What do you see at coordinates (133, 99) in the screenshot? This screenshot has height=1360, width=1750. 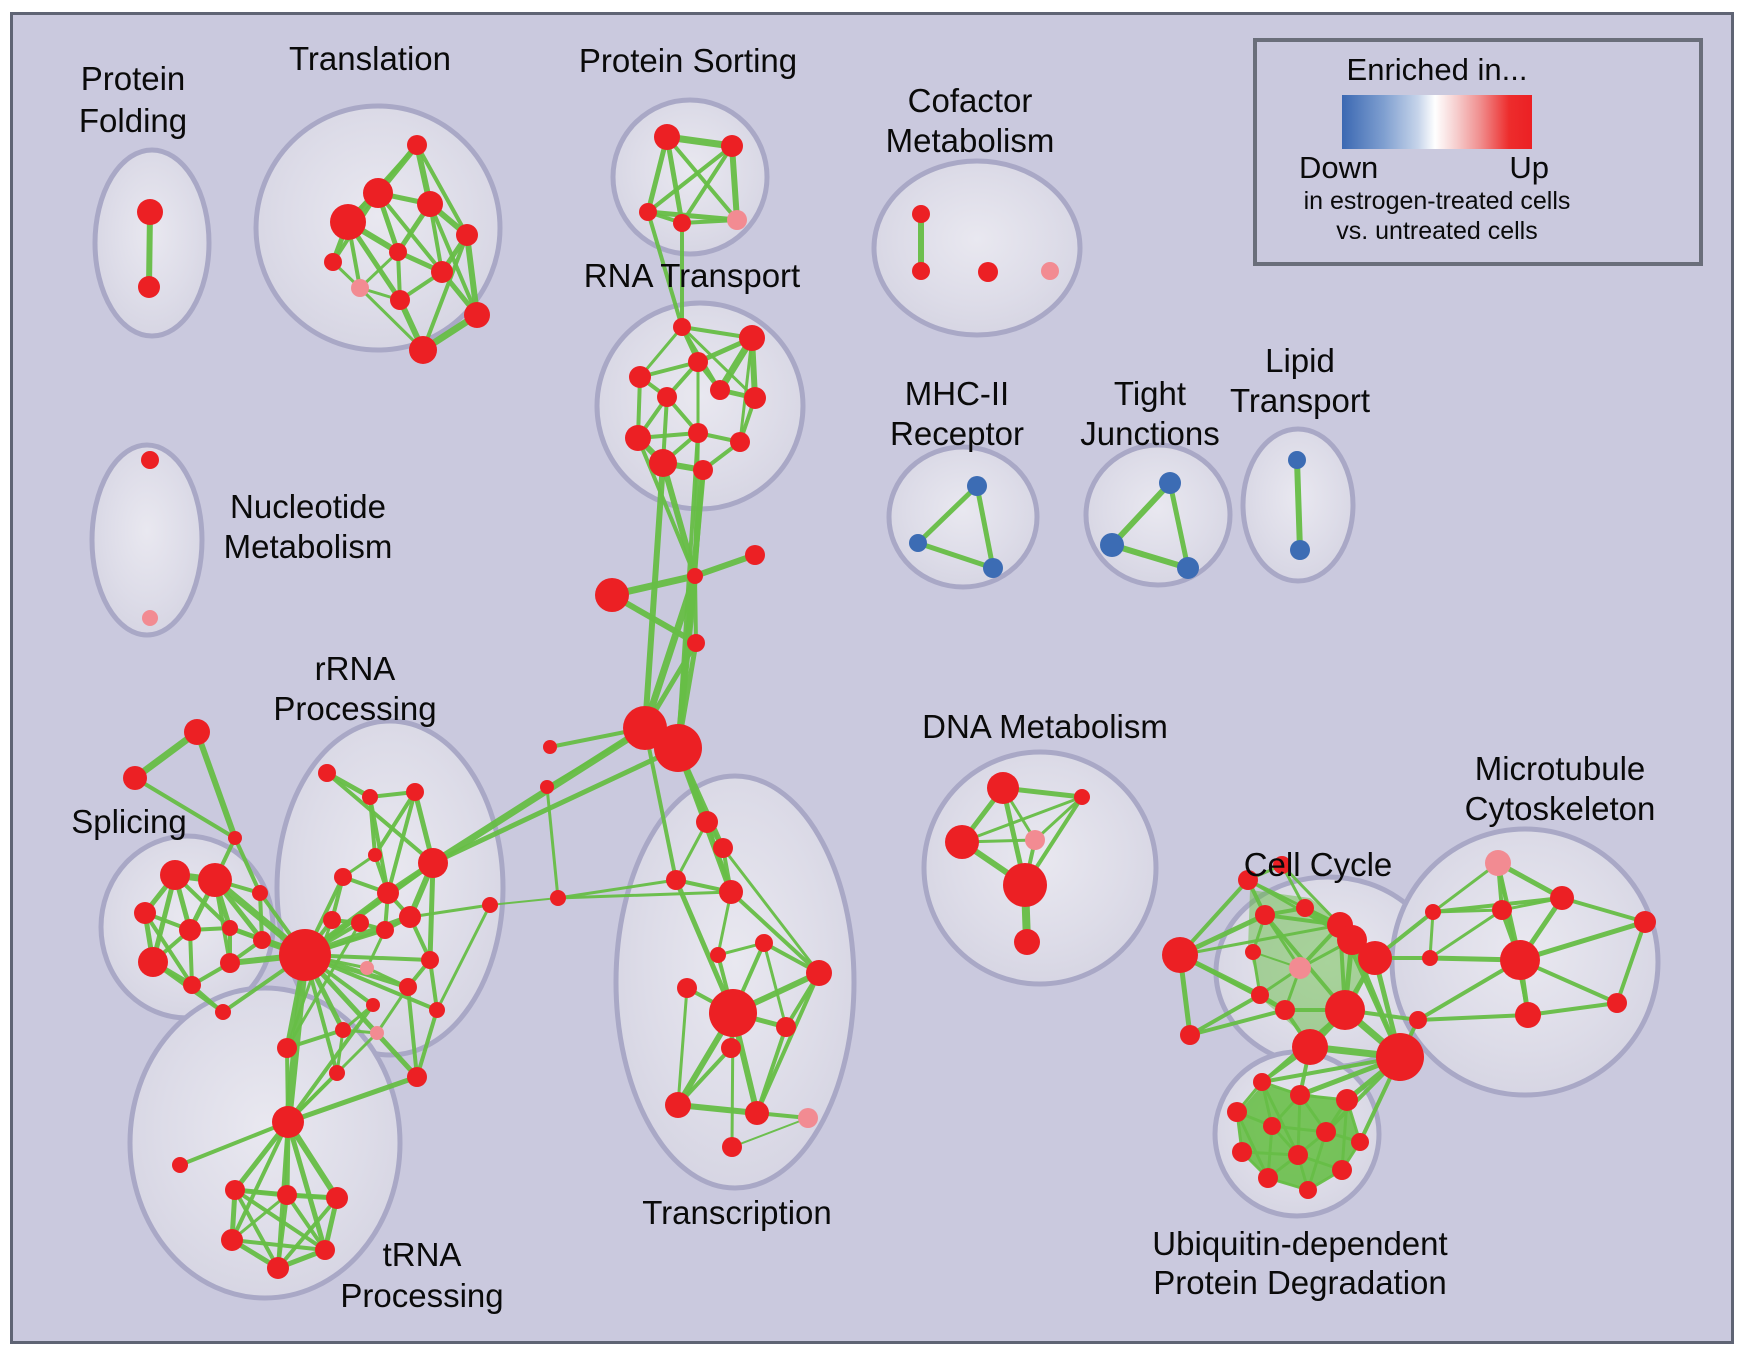 I see `cluster-label: Protein Folding` at bounding box center [133, 99].